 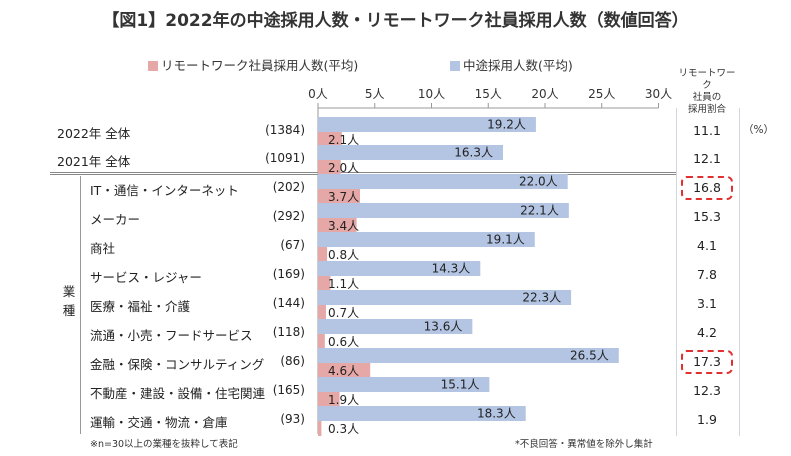 I want to click on legend-remote: リモートワーク社員採用人数(平均), so click(x=253, y=64).